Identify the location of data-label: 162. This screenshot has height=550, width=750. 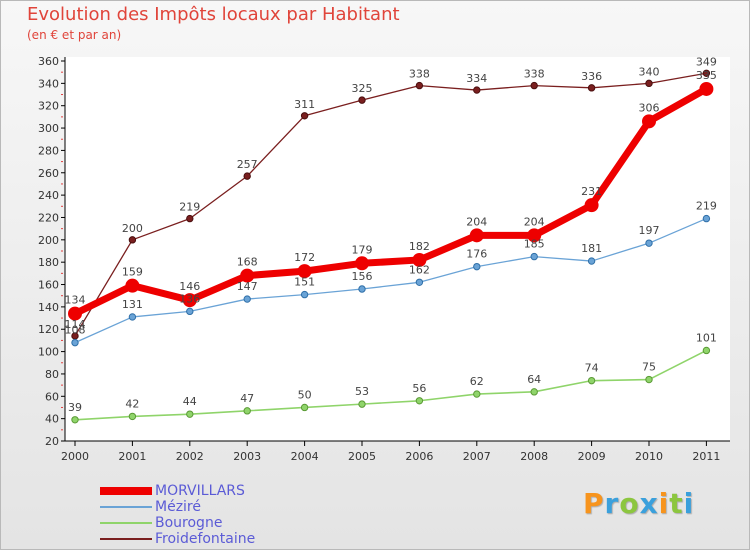
(419, 269).